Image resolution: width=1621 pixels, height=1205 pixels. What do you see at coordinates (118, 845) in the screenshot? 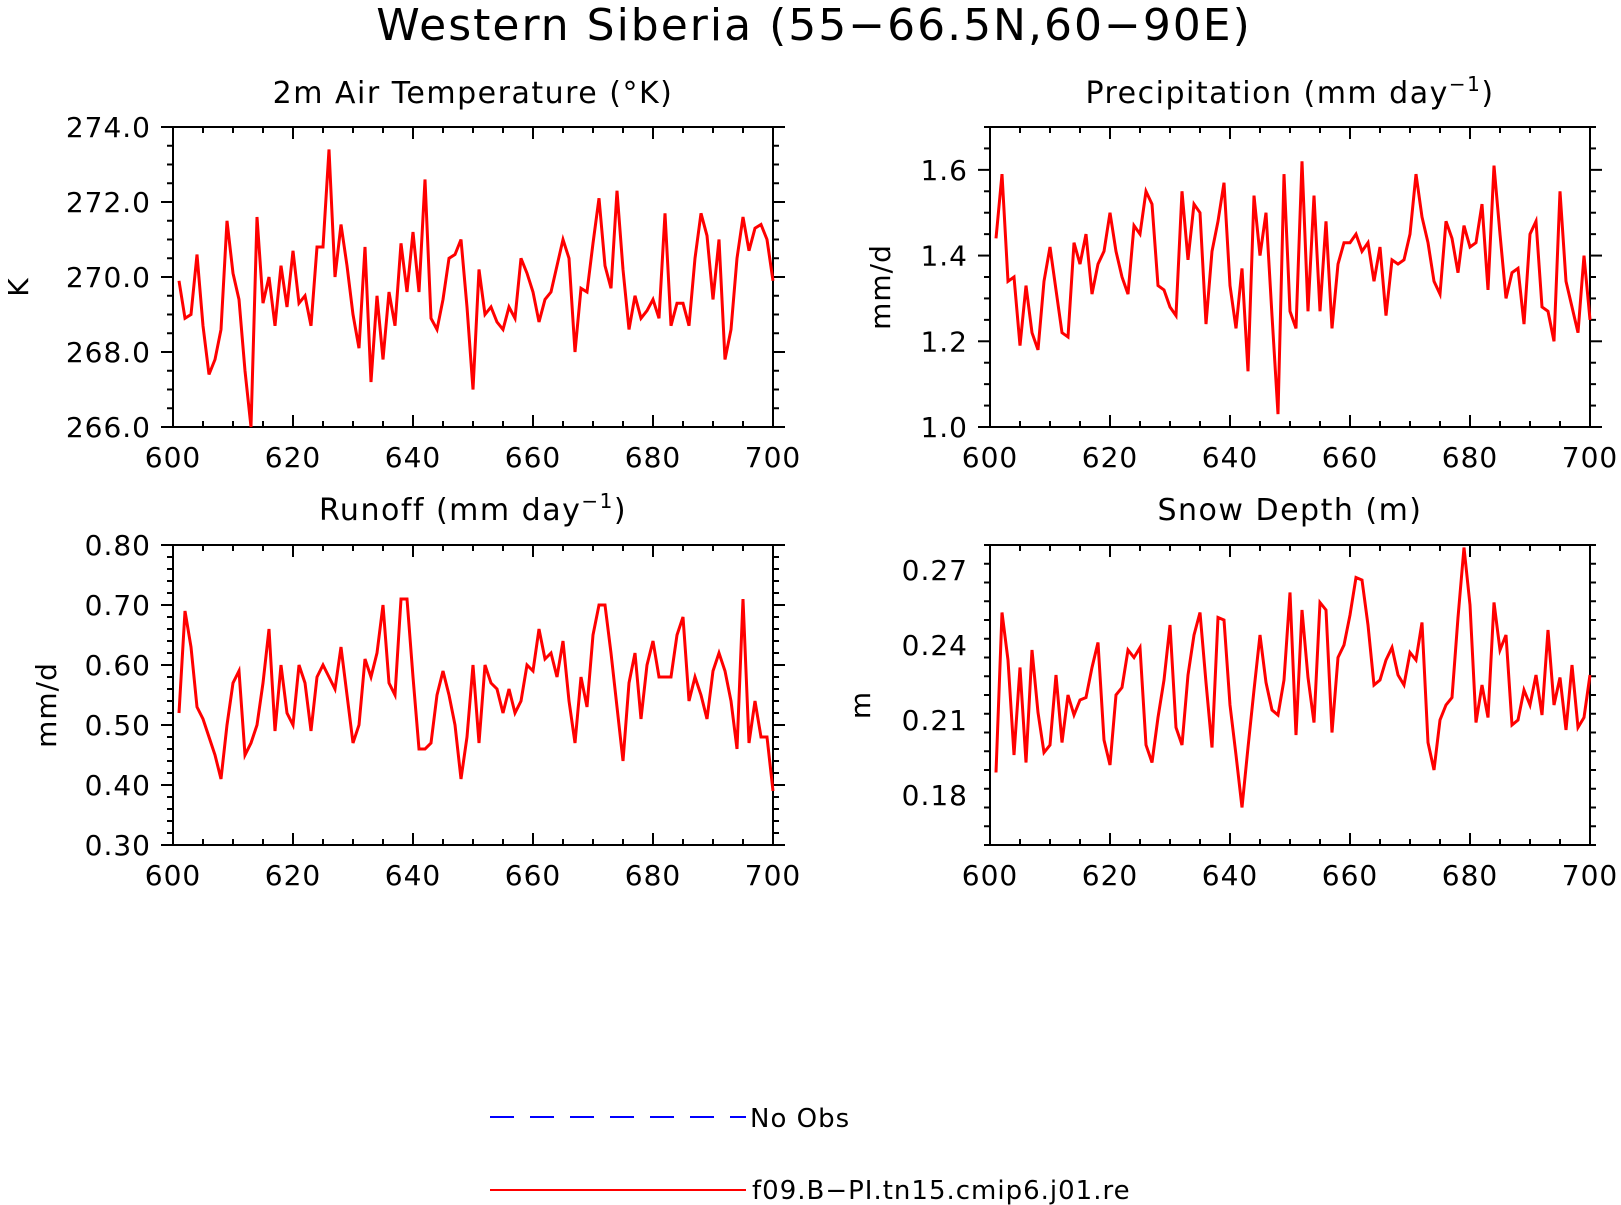
I see `runoff-ytick-label: 0.30` at bounding box center [118, 845].